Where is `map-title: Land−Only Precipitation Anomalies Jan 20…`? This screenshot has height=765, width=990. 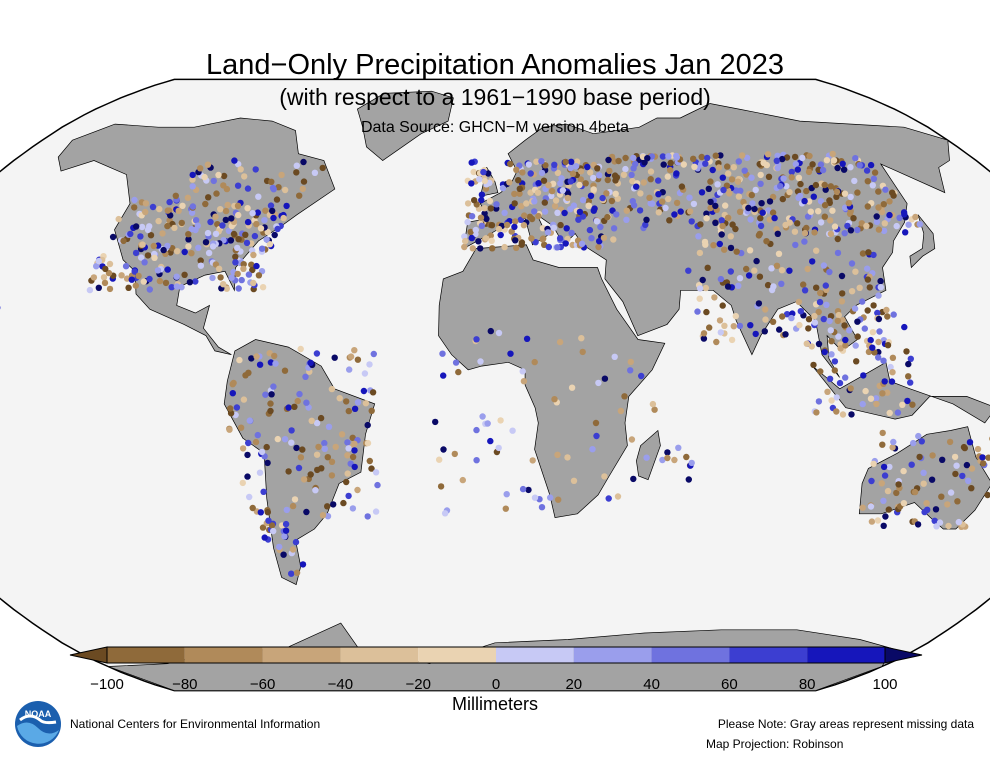
map-title: Land−Only Precipitation Anomalies Jan 20… is located at coordinates (495, 65).